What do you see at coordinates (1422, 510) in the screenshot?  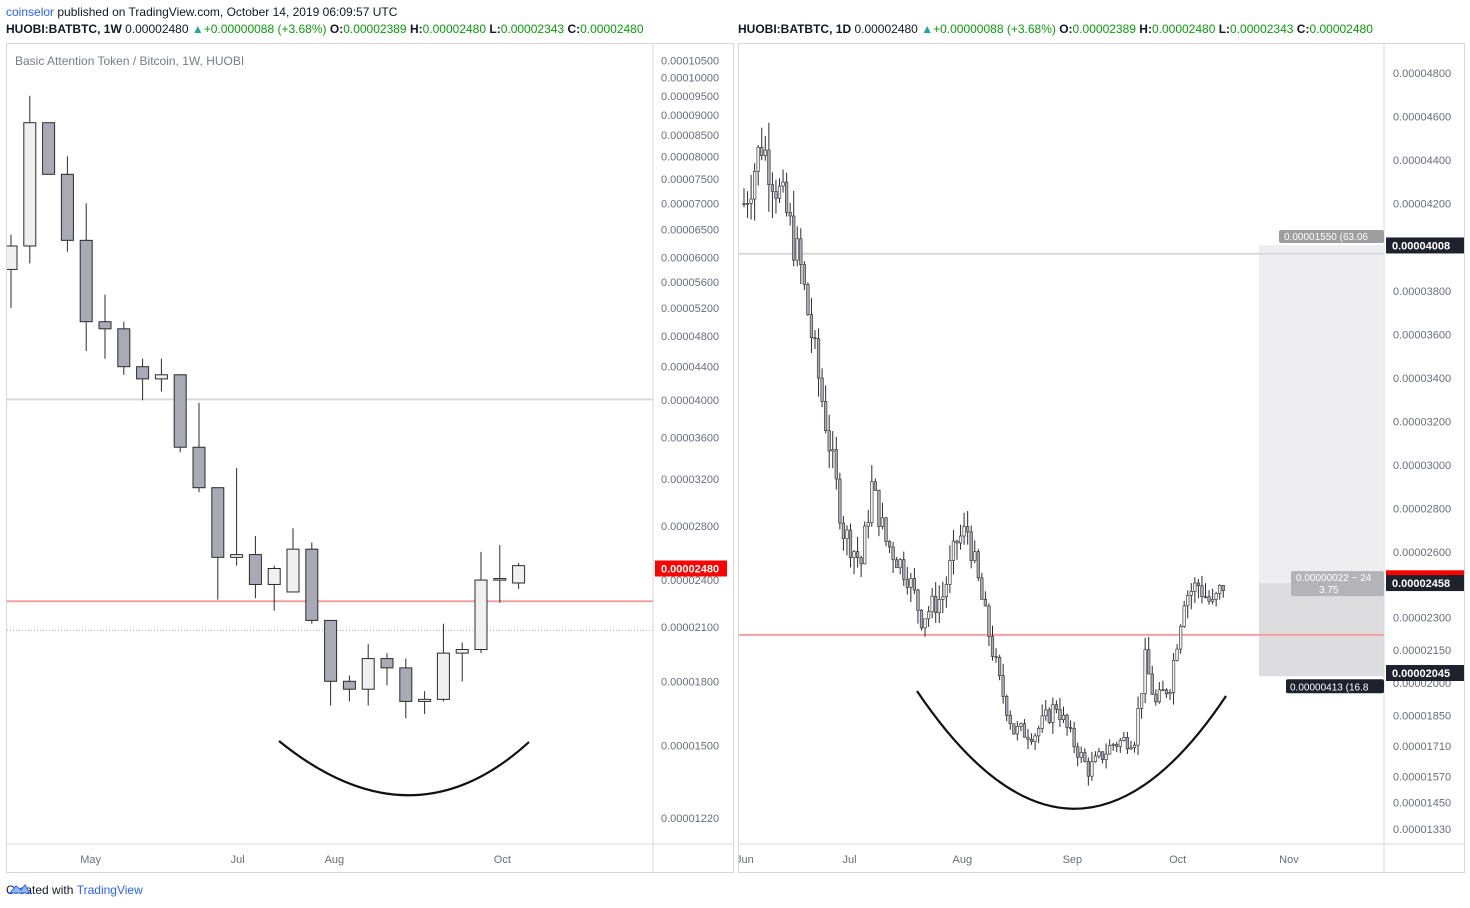 I see `y-tick-label: 0.00002800` at bounding box center [1422, 510].